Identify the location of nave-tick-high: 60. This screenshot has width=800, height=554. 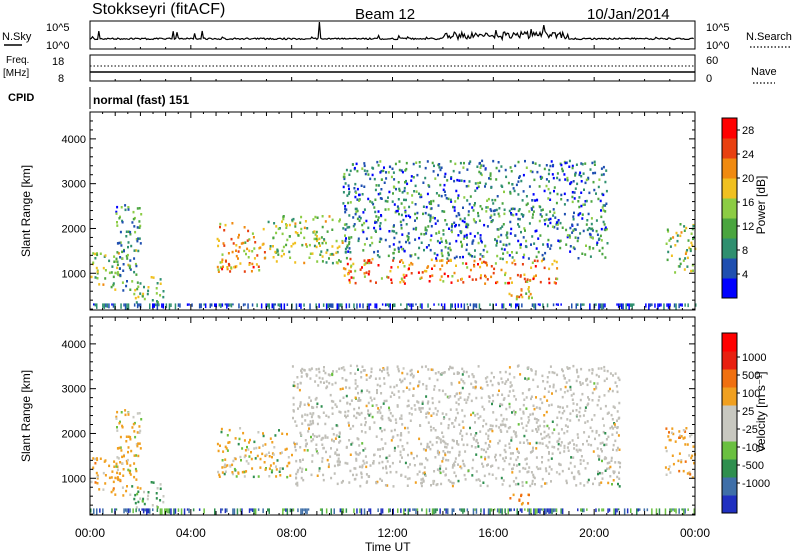
(712, 61).